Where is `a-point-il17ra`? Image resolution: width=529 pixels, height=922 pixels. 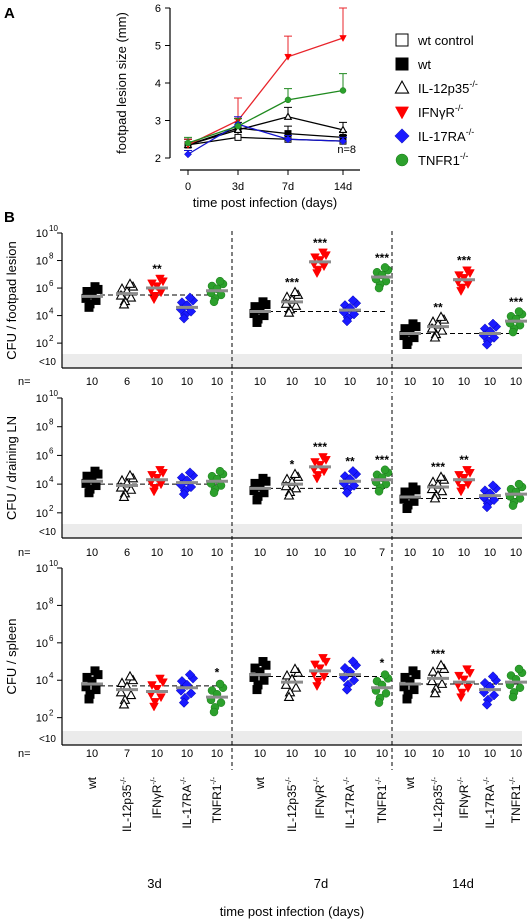
a-point-il17ra is located at coordinates (188, 154).